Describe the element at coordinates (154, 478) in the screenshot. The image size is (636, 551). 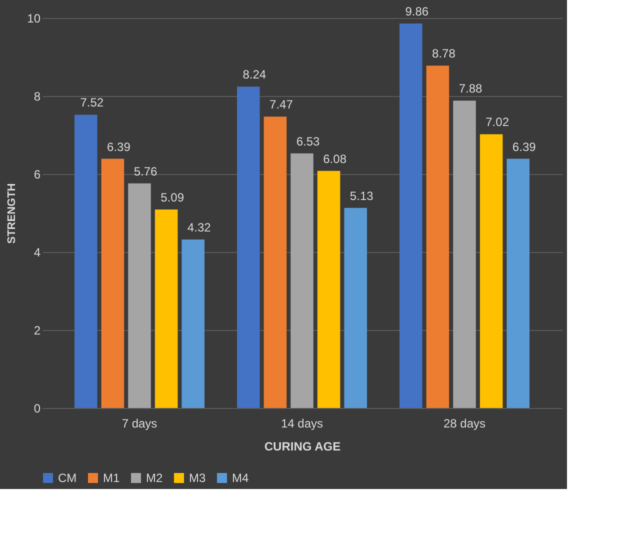
I see `legend-label: M2` at that location.